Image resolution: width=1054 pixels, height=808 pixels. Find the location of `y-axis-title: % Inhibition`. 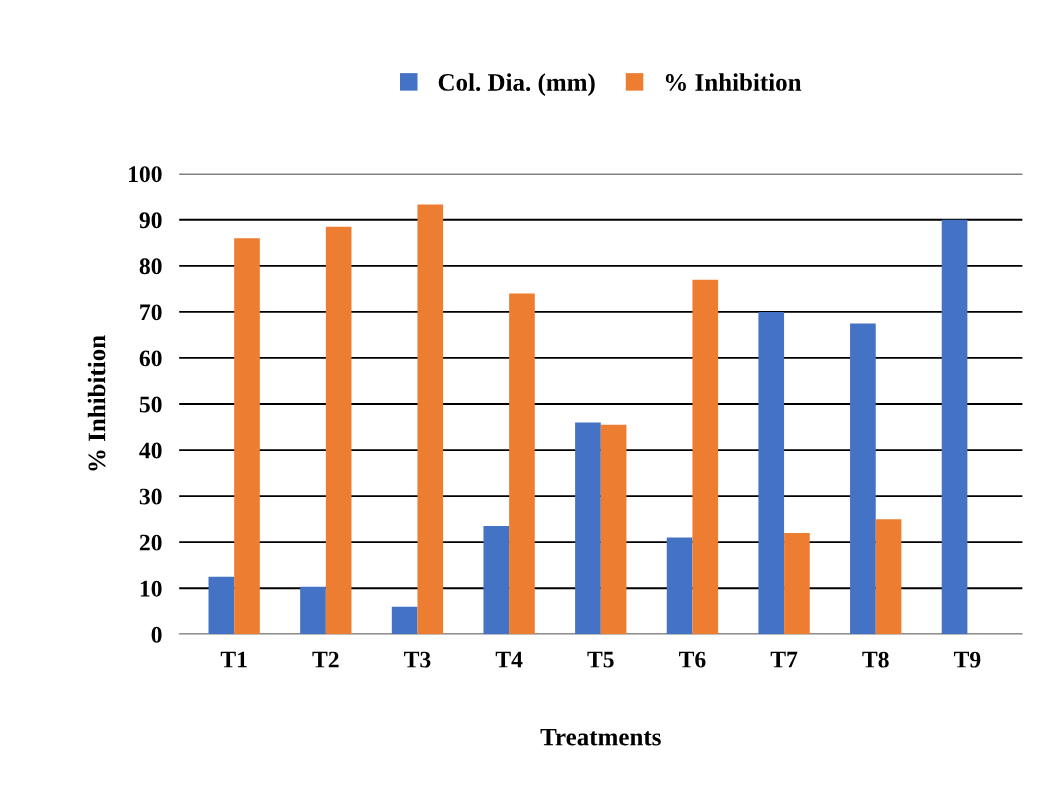

y-axis-title: % Inhibition is located at coordinates (96, 403).